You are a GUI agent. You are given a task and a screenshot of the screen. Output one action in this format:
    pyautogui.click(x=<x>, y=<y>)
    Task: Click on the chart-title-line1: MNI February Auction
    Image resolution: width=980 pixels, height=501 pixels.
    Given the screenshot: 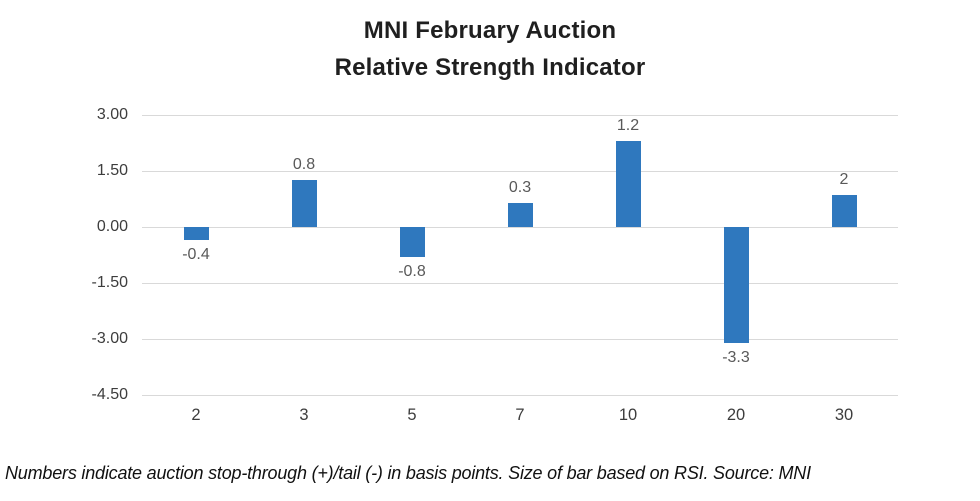 What is the action you would take?
    pyautogui.click(x=490, y=30)
    